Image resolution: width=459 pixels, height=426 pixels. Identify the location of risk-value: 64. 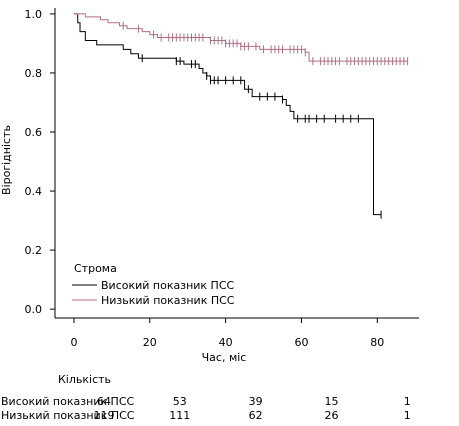
(104, 401).